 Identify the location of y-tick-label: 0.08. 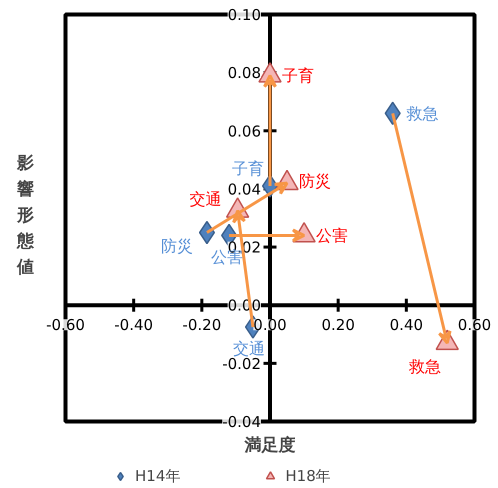
(245, 73).